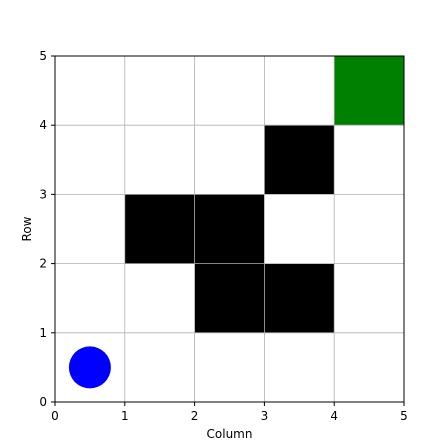 This screenshot has height=448, width=448. What do you see at coordinates (43, 125) in the screenshot?
I see `y-tick-label: 4` at bounding box center [43, 125].